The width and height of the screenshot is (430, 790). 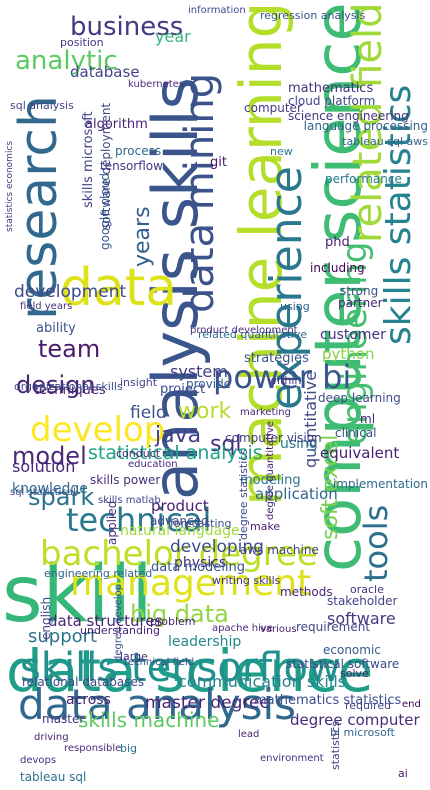 What do you see at coordinates (69, 349) in the screenshot?
I see `cloud-word: team` at bounding box center [69, 349].